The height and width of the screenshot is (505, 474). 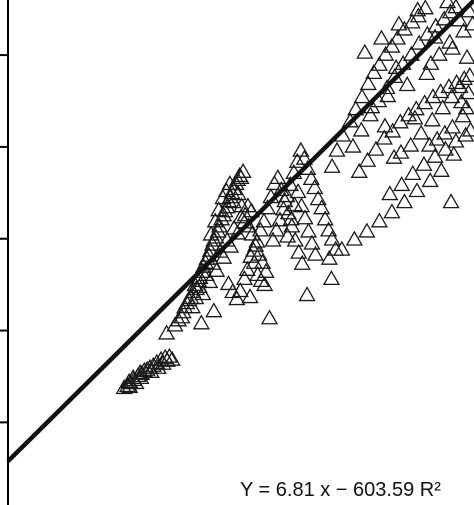 I want to click on regression-equation: Y = 6.81 x − 603.59 R², so click(x=340, y=490).